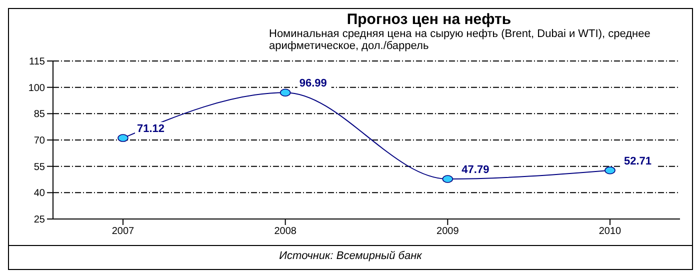 The height and width of the screenshot is (276, 699). What do you see at coordinates (313, 84) in the screenshot?
I see `data-label: 96.99` at bounding box center [313, 84].